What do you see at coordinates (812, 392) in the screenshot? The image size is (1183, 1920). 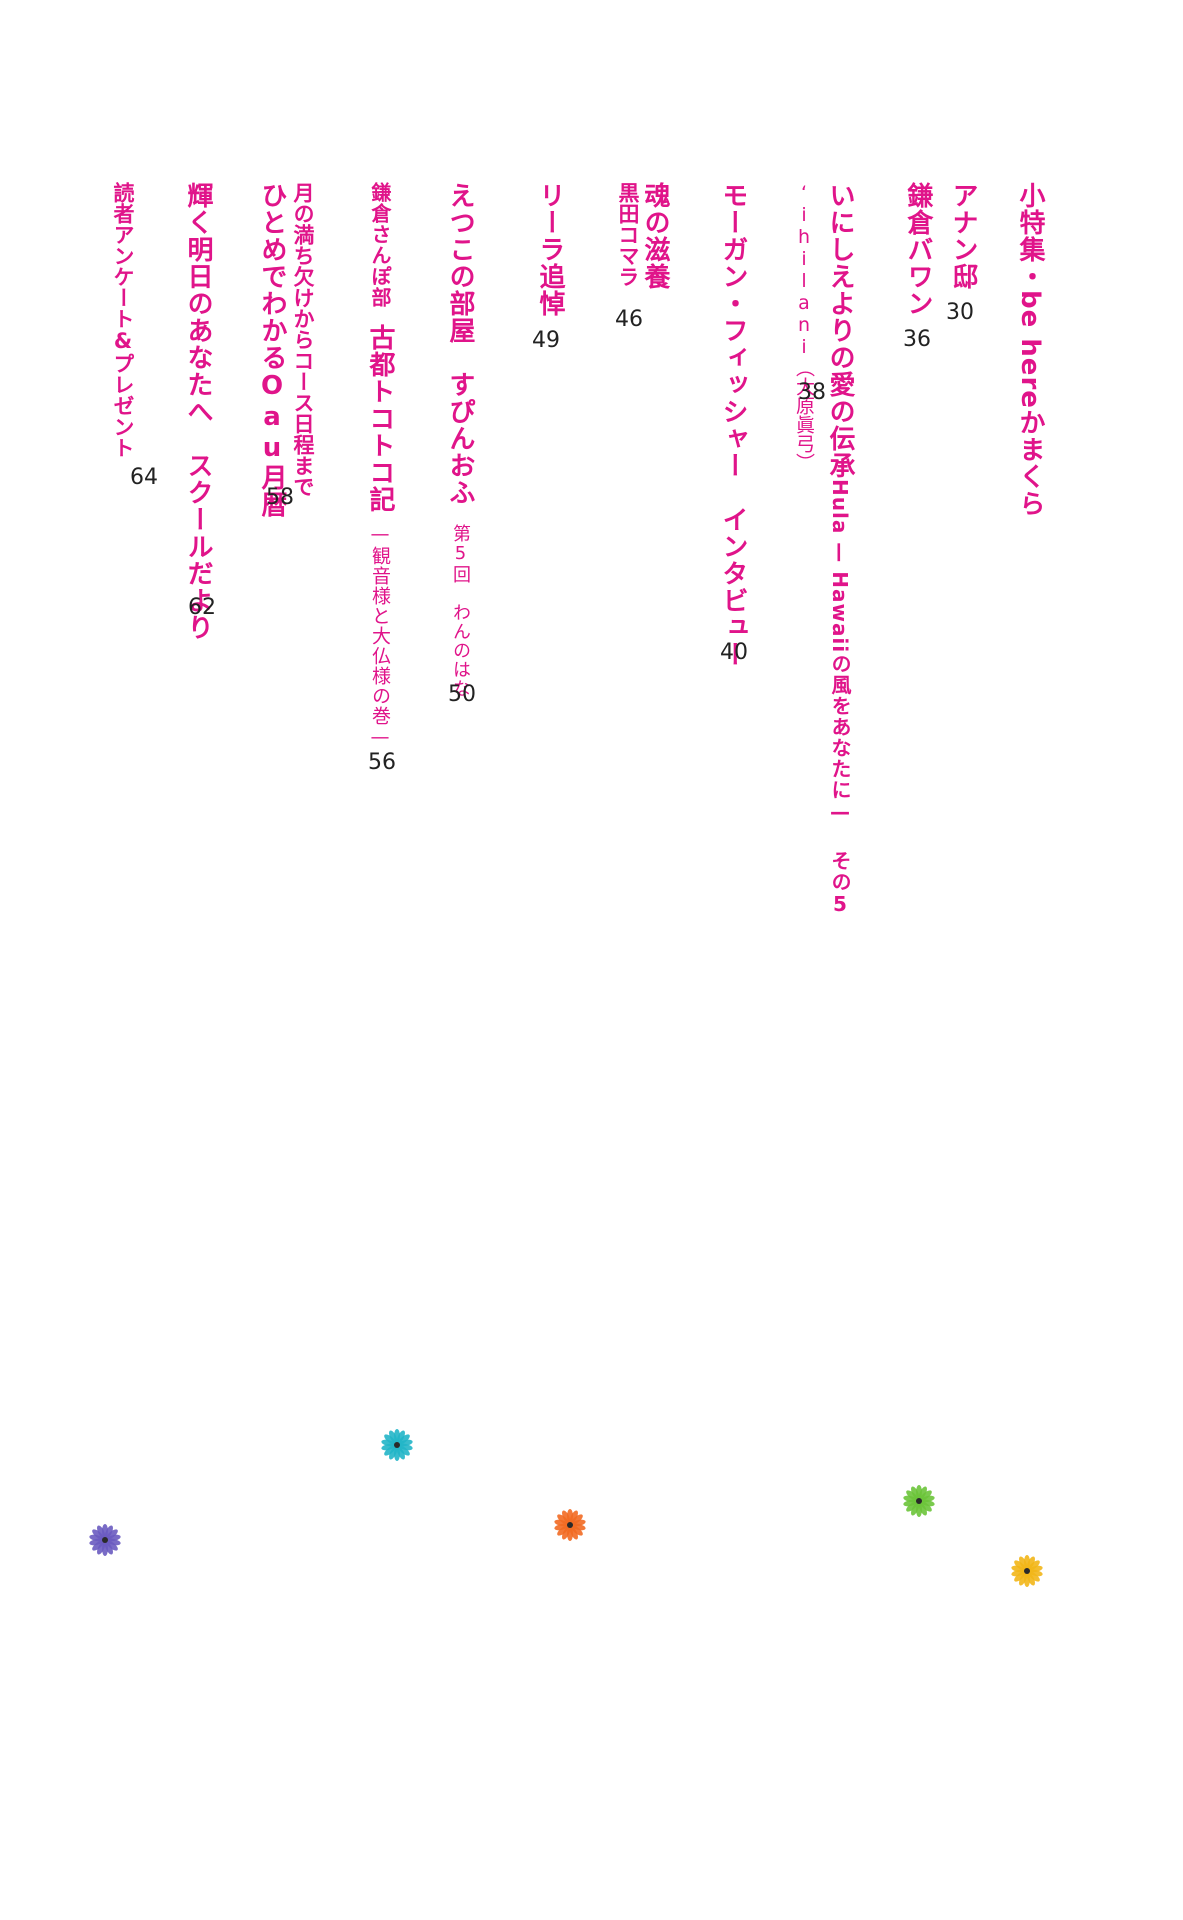 I see `toc-page-number: 38` at bounding box center [812, 392].